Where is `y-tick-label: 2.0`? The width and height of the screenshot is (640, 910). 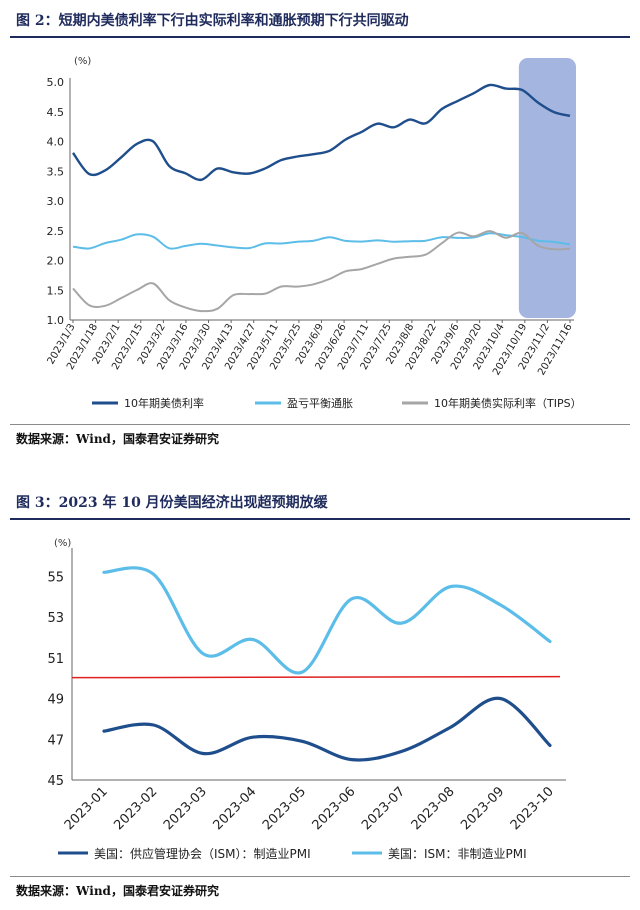 y-tick-label: 2.0 is located at coordinates (56, 261).